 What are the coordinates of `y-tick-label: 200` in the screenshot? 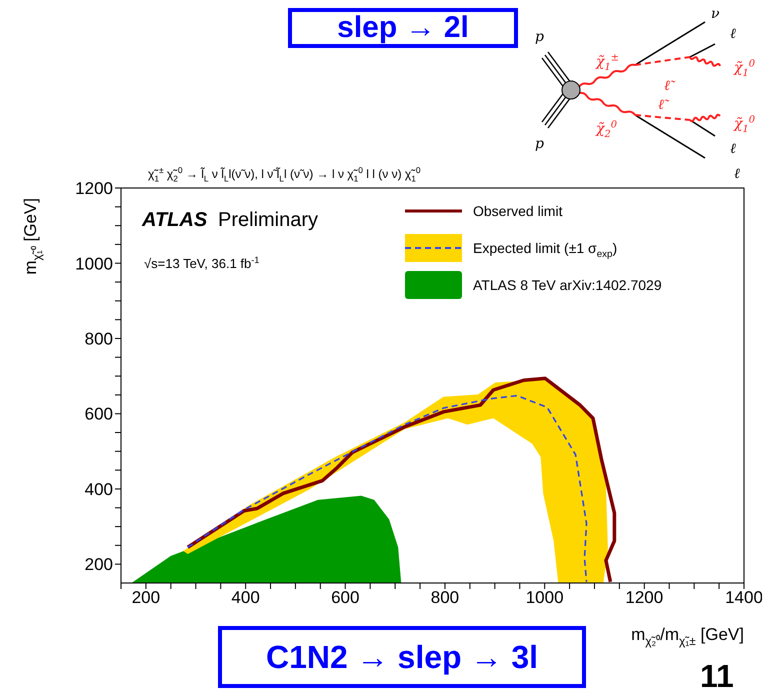 It's located at (98, 564).